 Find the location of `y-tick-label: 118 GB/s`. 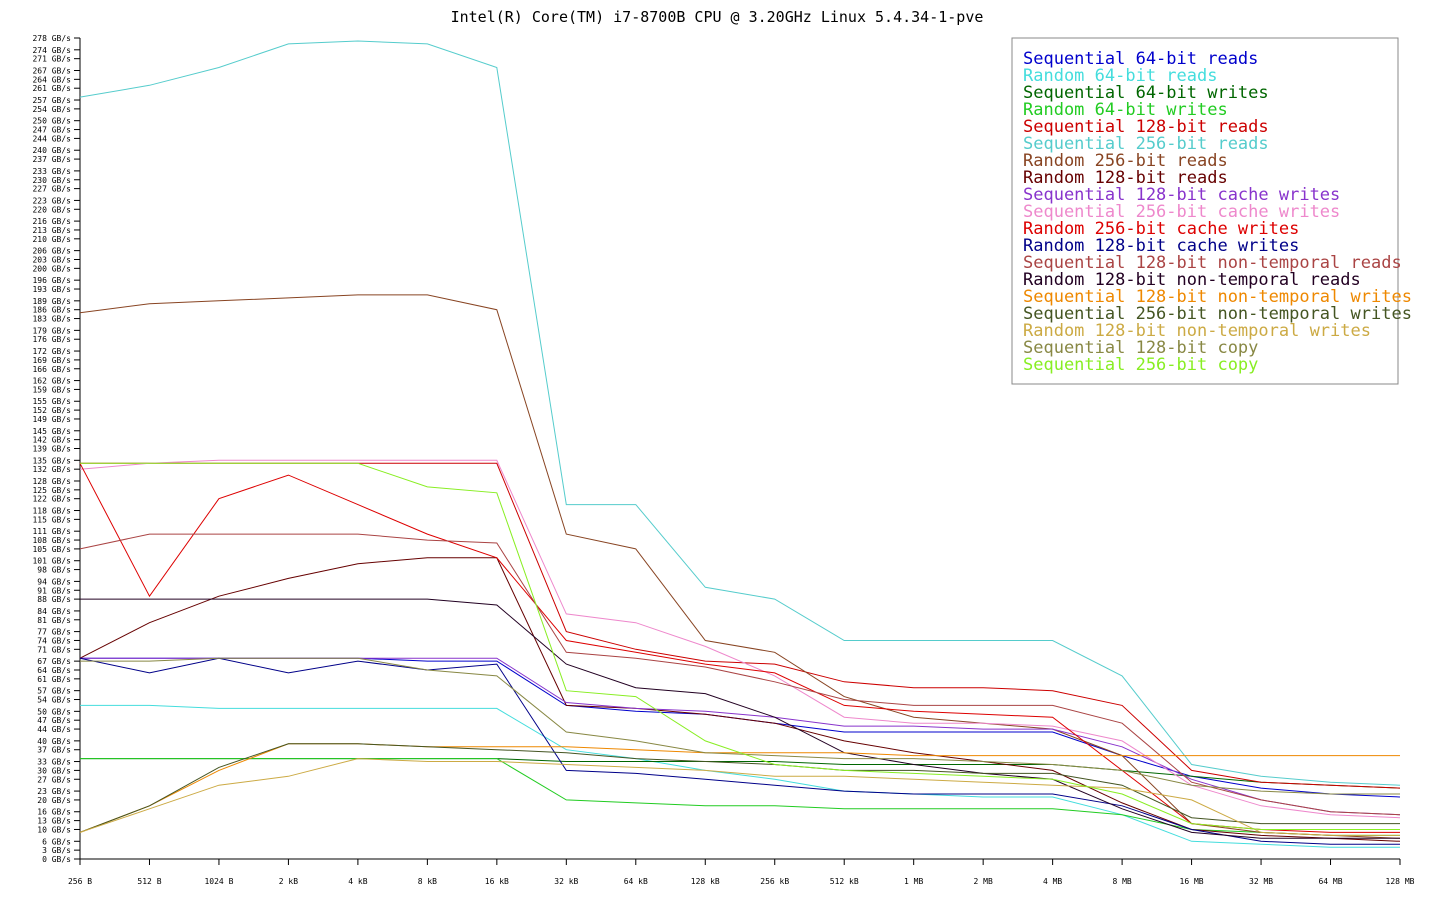

y-tick-label: 118 GB/s is located at coordinates (51, 511).